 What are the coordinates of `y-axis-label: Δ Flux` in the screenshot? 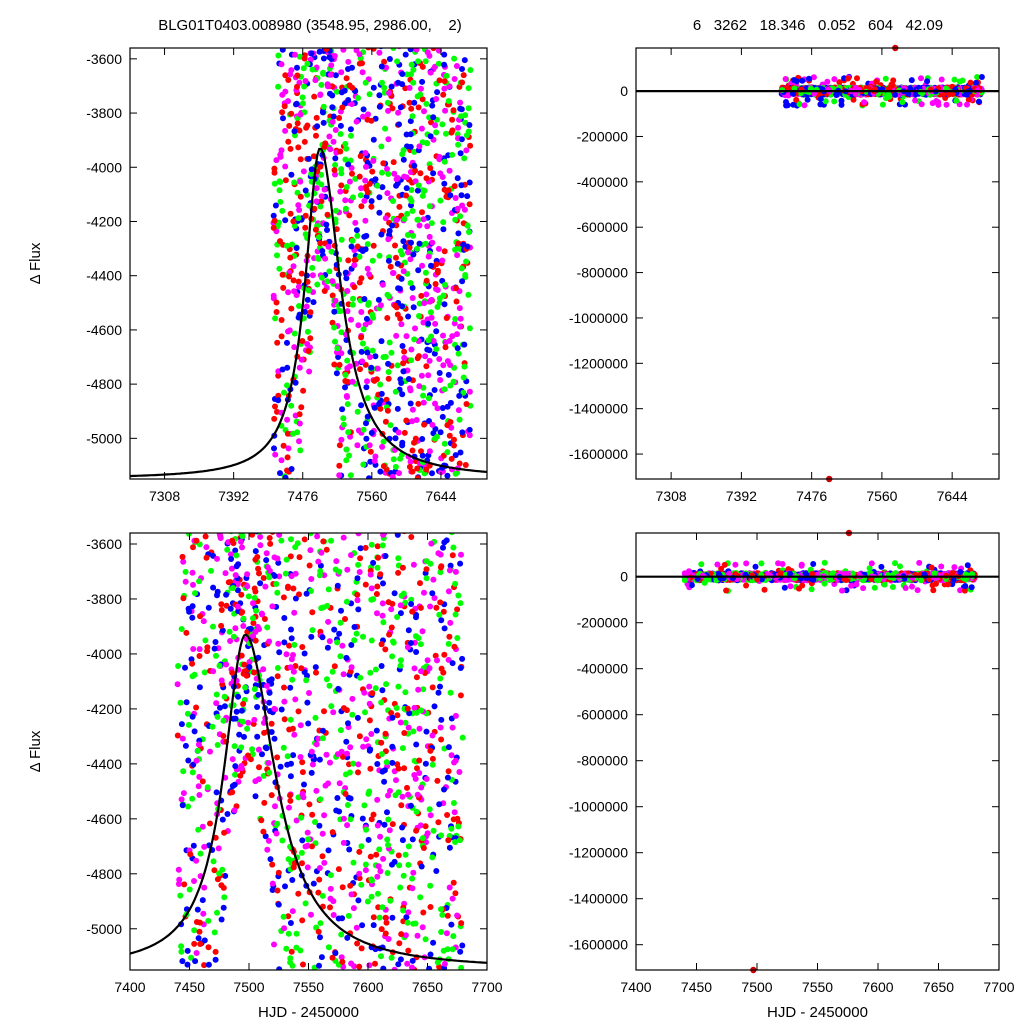 It's located at (35, 263).